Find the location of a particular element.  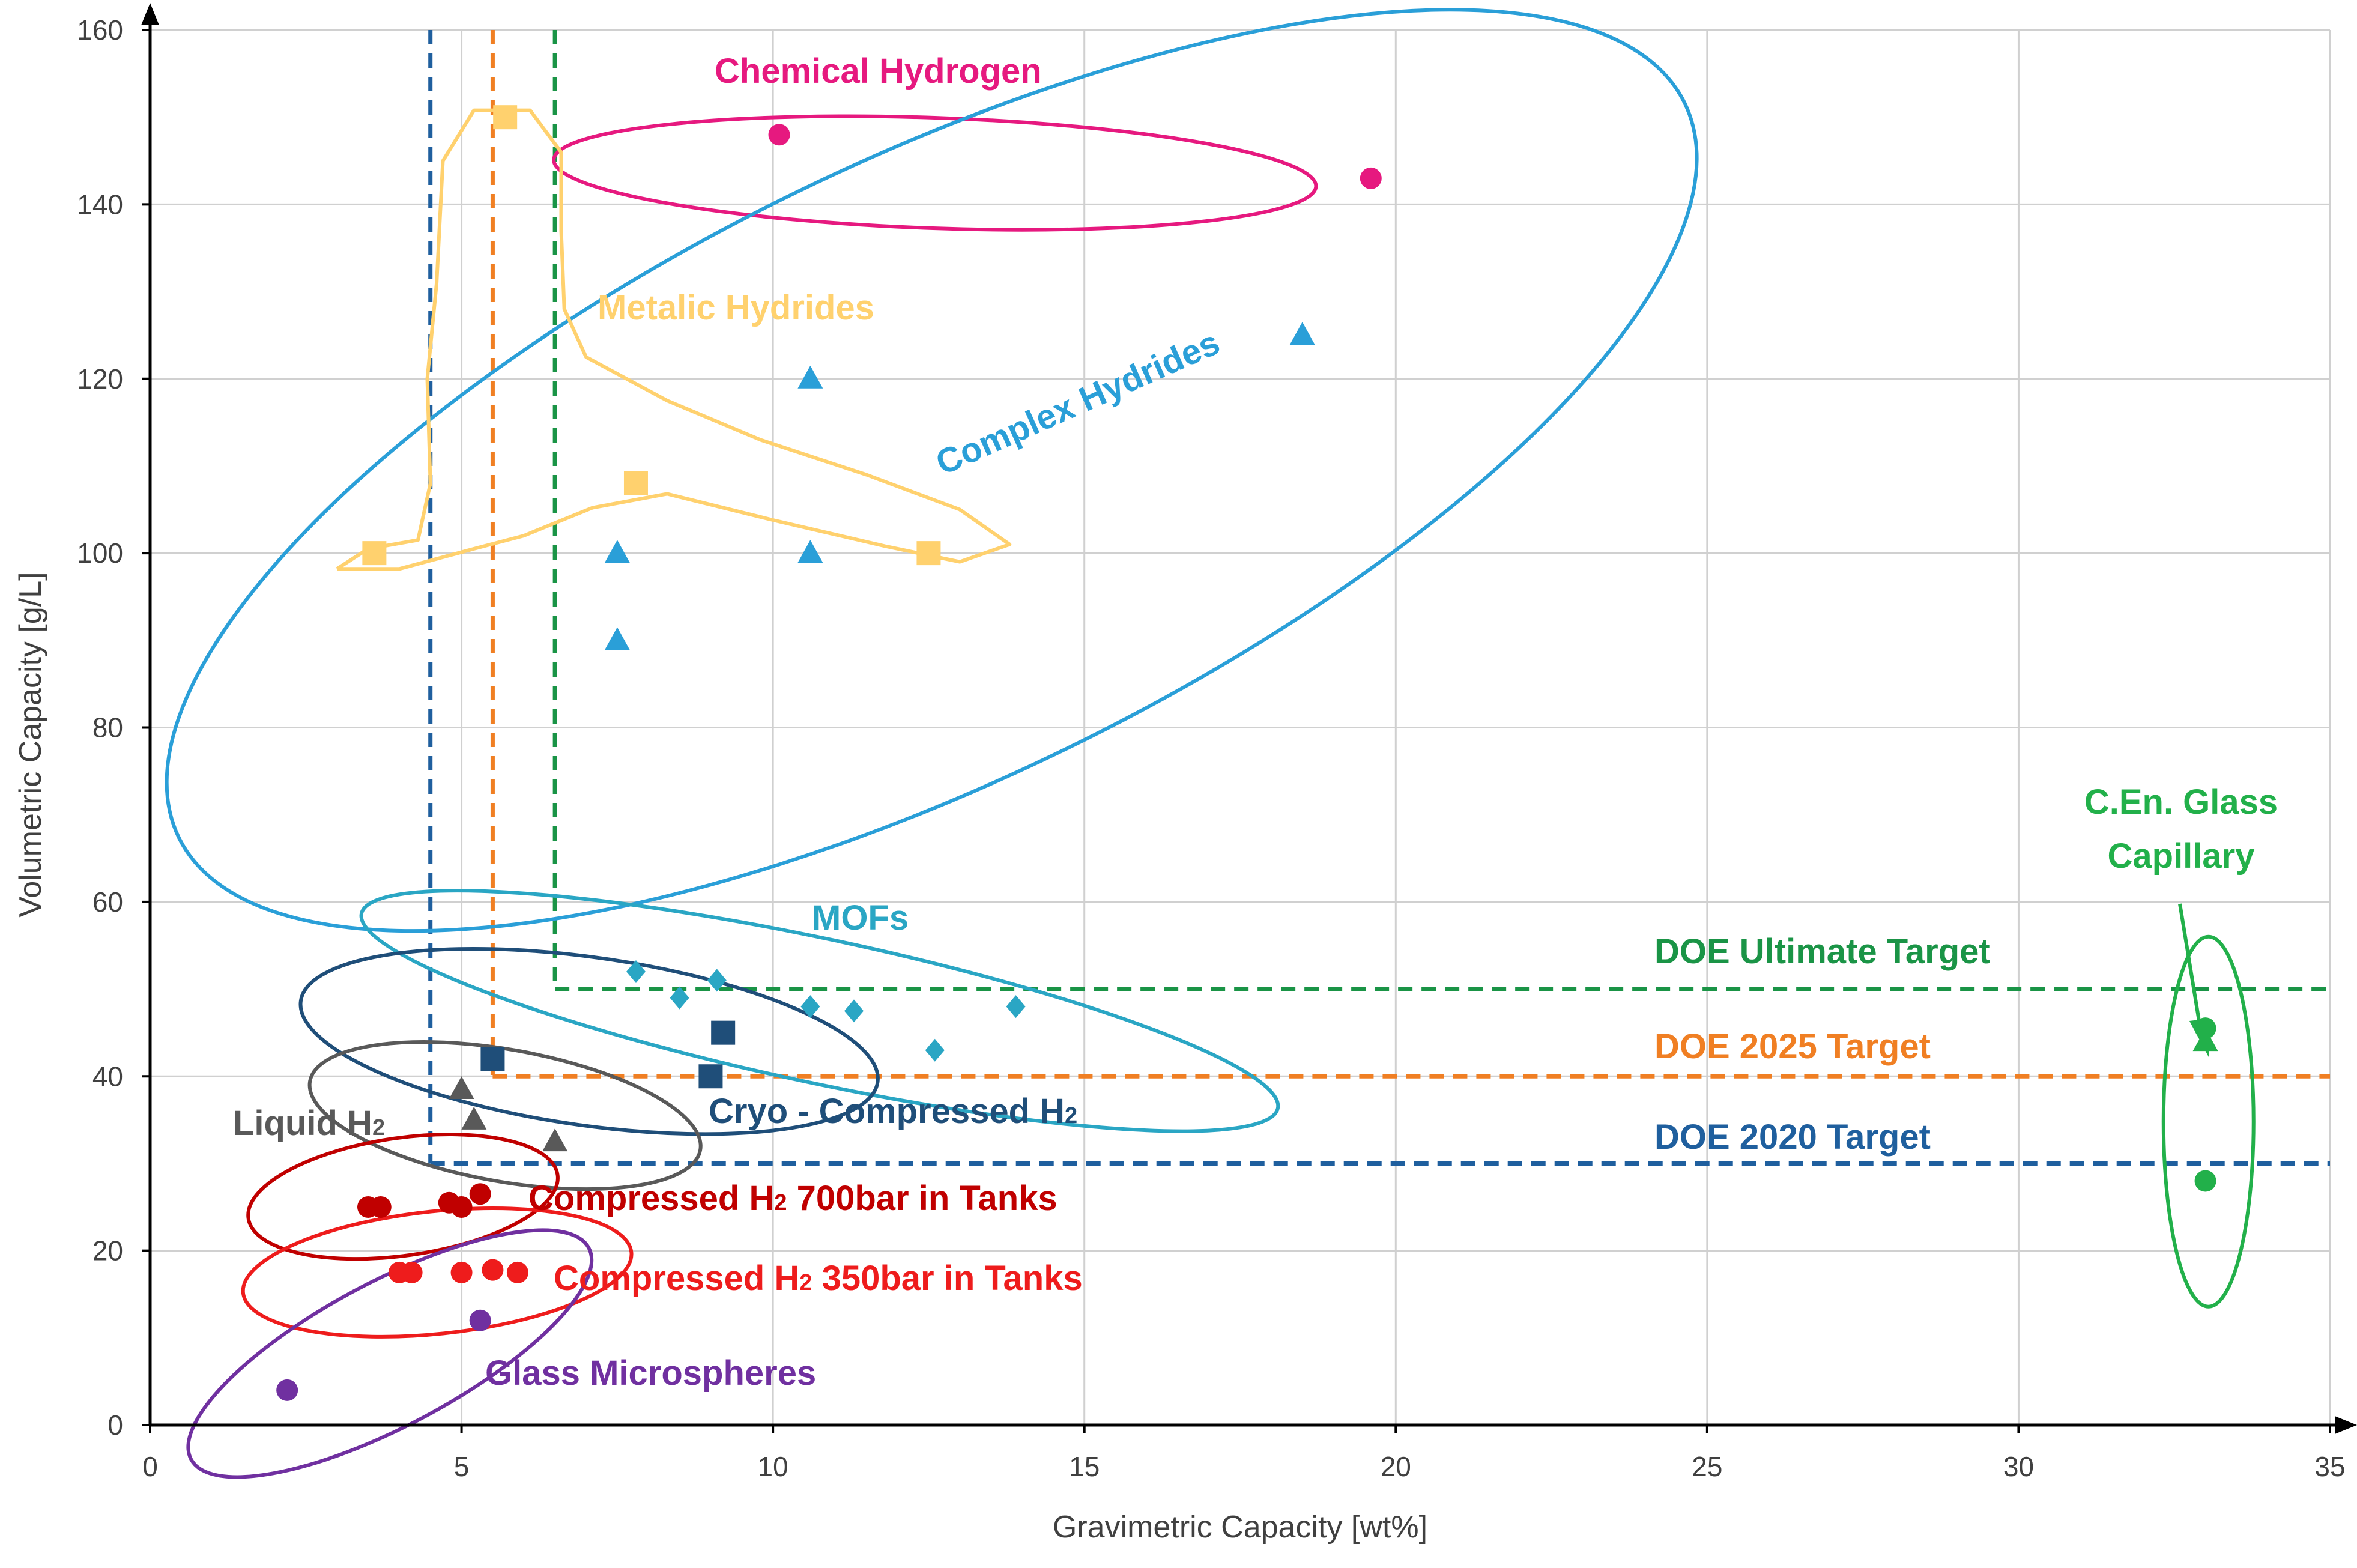

outline-mofs-shape is located at coordinates (820, 1011).